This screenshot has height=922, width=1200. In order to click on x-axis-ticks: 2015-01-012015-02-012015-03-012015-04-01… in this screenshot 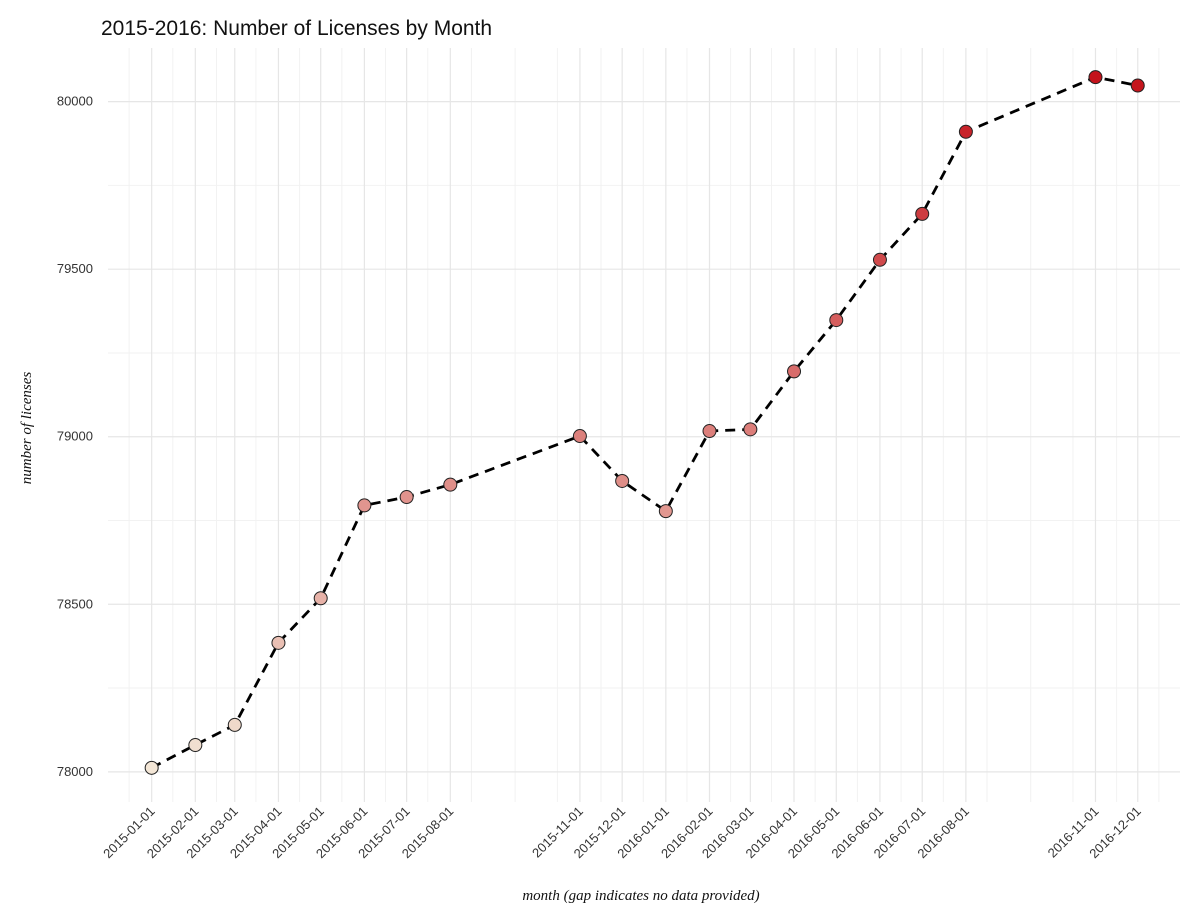, I will do `click(622, 833)`.